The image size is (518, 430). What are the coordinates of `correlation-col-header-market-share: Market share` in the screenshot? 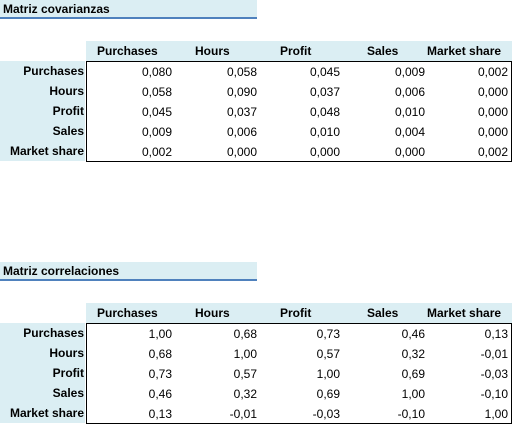 It's located at (464, 313).